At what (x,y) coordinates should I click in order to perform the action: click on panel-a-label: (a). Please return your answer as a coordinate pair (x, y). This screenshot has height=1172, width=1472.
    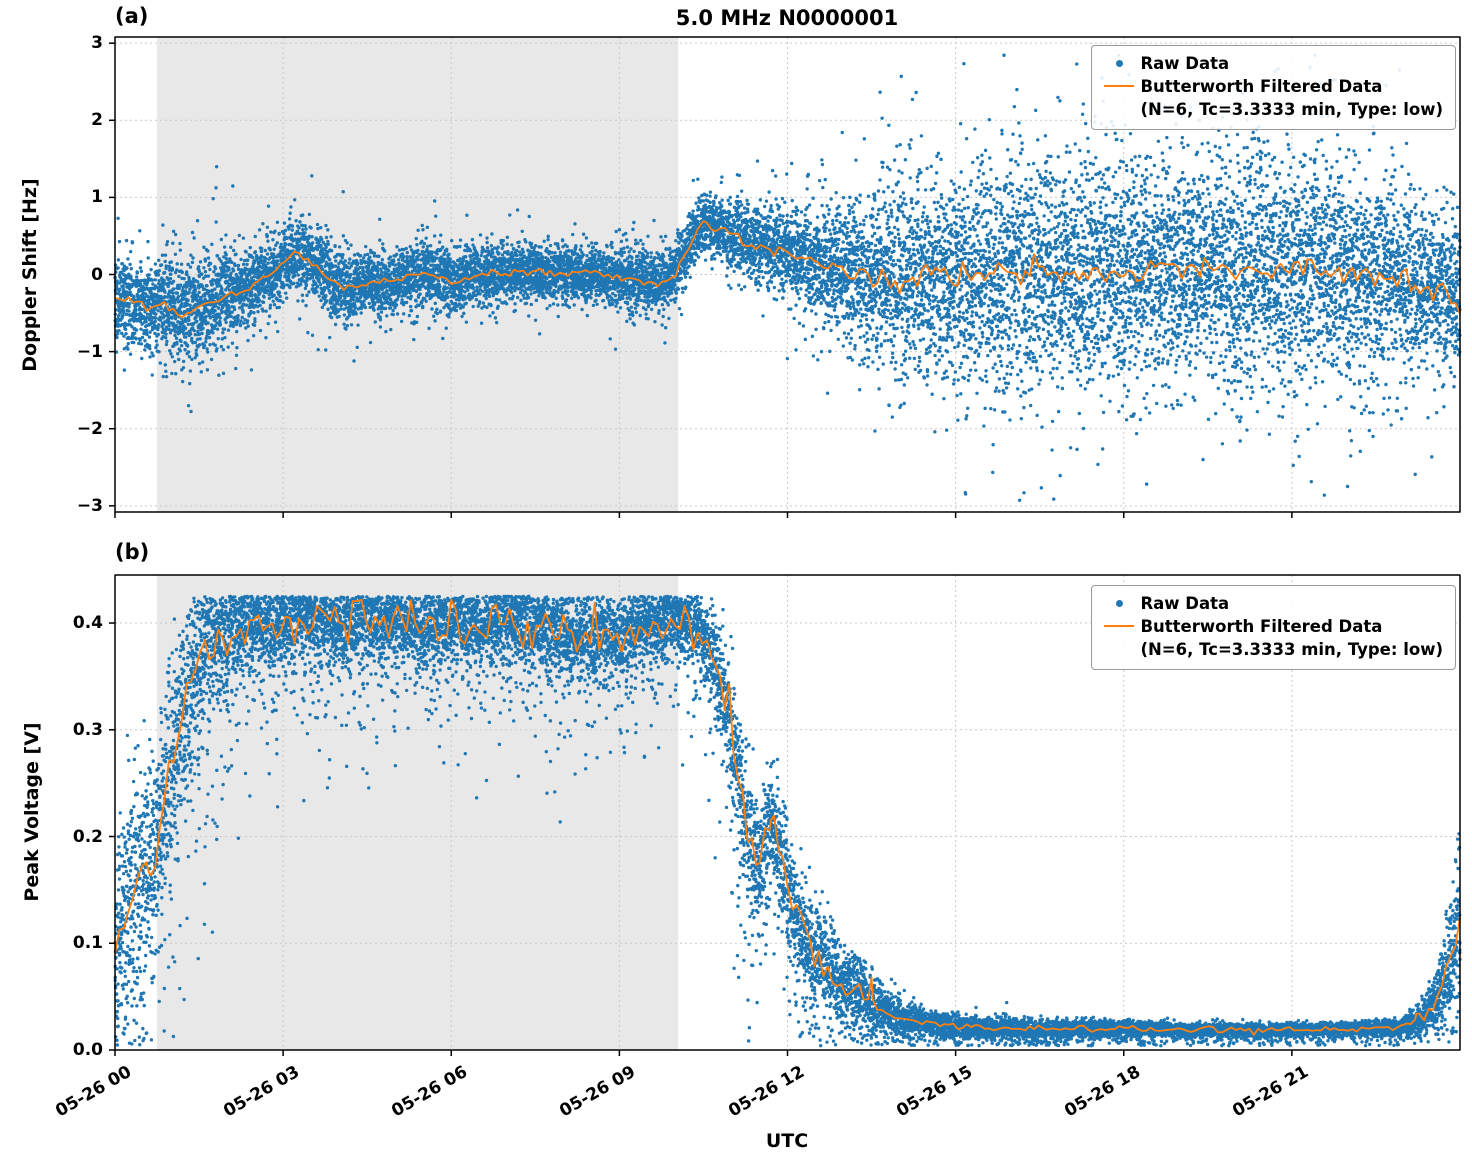
    Looking at the image, I should click on (132, 16).